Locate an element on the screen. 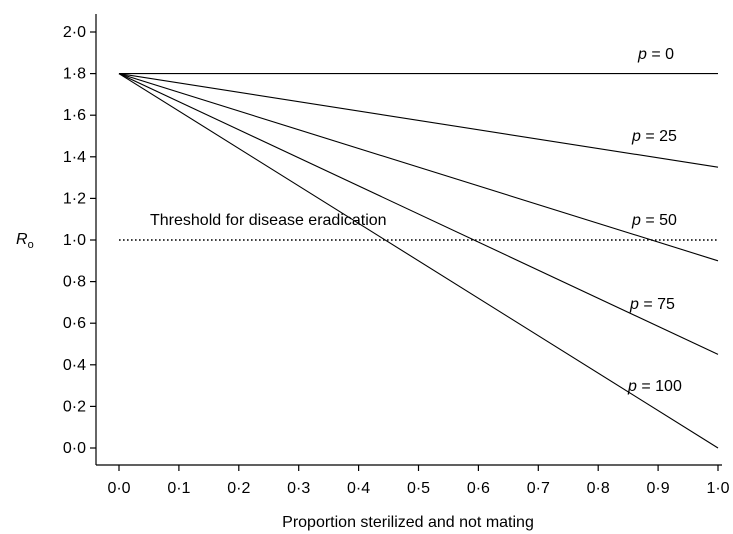 This screenshot has height=534, width=733. series-label: p = 100 is located at coordinates (654, 386).